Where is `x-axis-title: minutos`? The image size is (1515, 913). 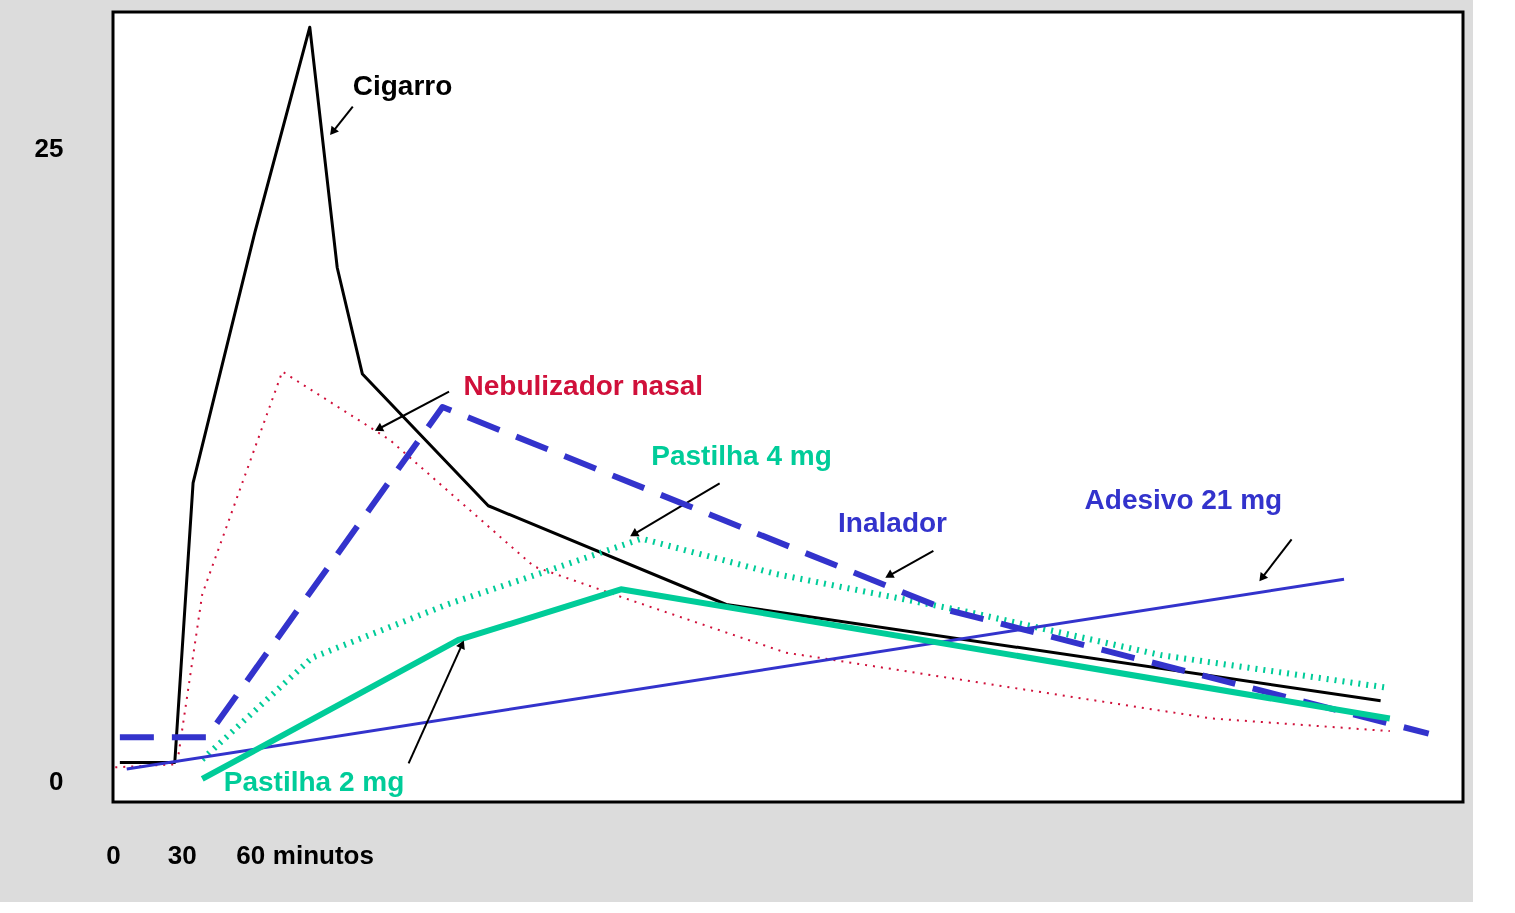
x-axis-title: minutos is located at coordinates (323, 854).